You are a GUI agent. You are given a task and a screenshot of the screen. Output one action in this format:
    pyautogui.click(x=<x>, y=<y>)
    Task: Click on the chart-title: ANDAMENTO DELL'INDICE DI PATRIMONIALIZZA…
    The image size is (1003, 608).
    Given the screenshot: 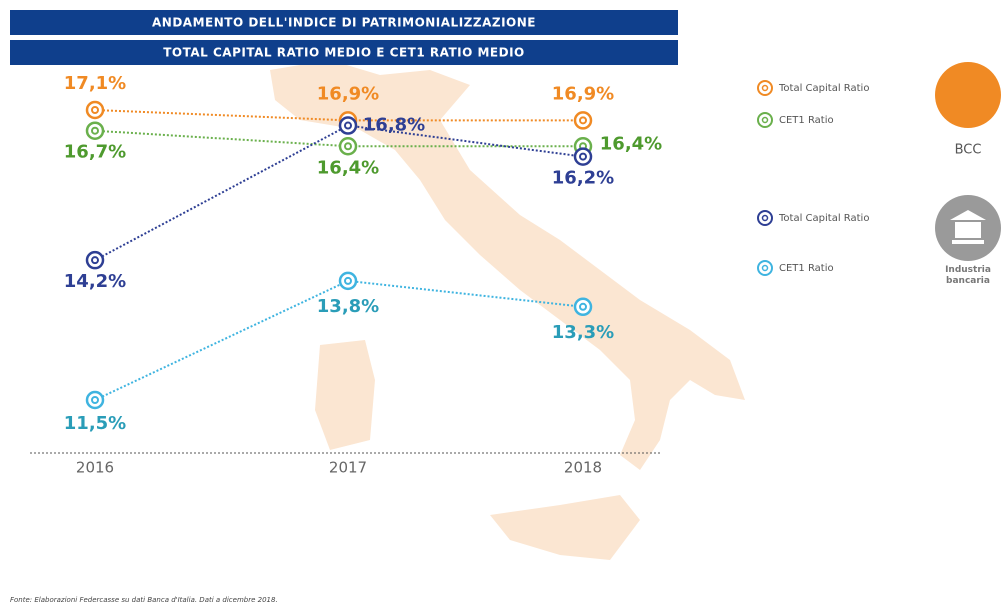 What is the action you would take?
    pyautogui.click(x=344, y=23)
    